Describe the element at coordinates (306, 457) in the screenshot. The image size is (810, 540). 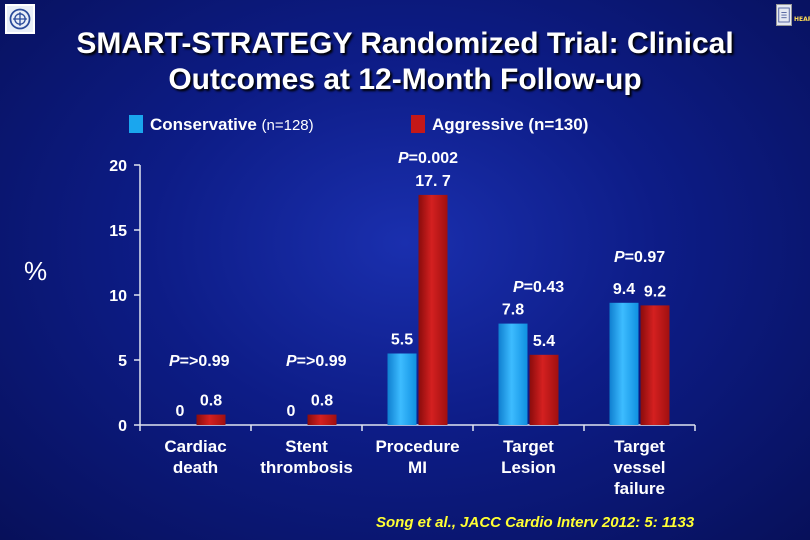
I see `x-category-label-1: Stent thrombosis` at that location.